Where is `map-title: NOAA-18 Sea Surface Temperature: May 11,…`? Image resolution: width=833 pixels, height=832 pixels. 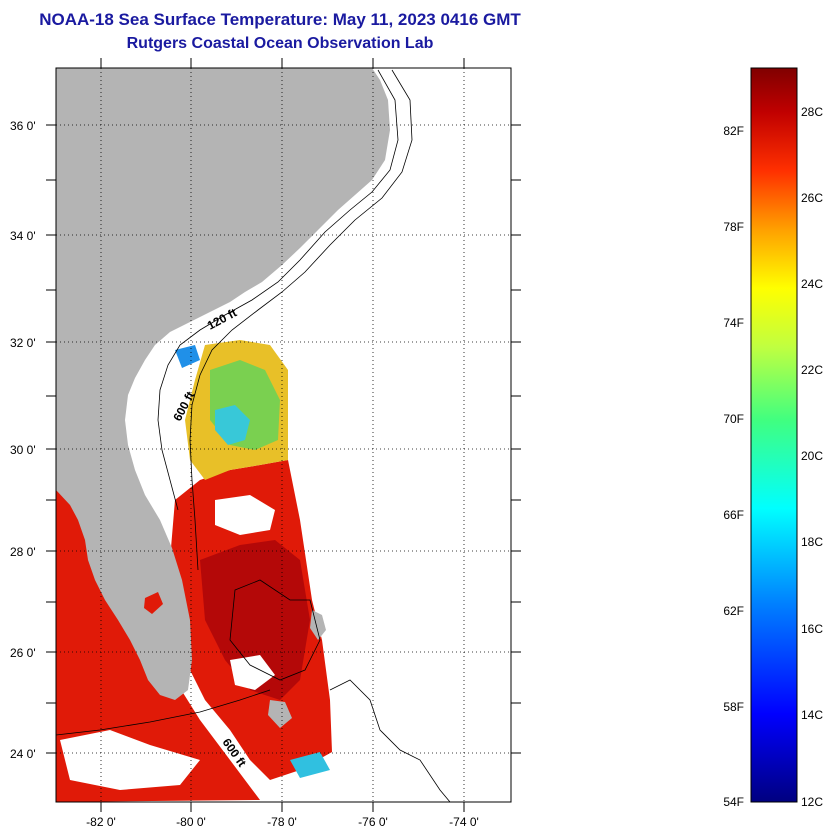
map-title: NOAA-18 Sea Surface Temperature: May 11,… is located at coordinates (280, 19).